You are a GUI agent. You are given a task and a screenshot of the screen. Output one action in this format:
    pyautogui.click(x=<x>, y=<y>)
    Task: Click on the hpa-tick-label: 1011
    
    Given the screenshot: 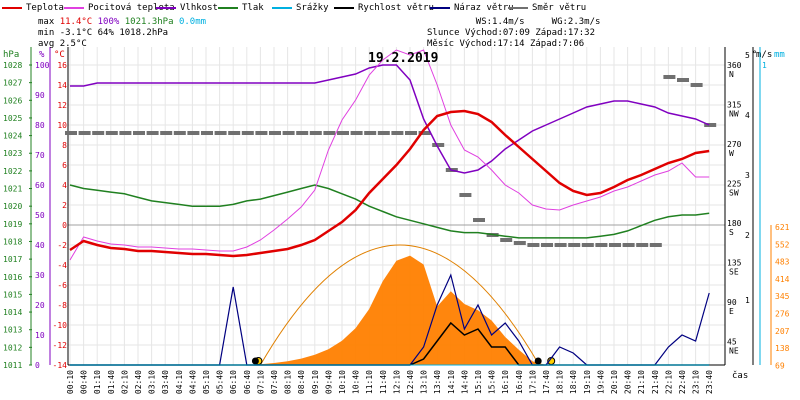 What is the action you would take?
    pyautogui.click(x=12, y=365)
    